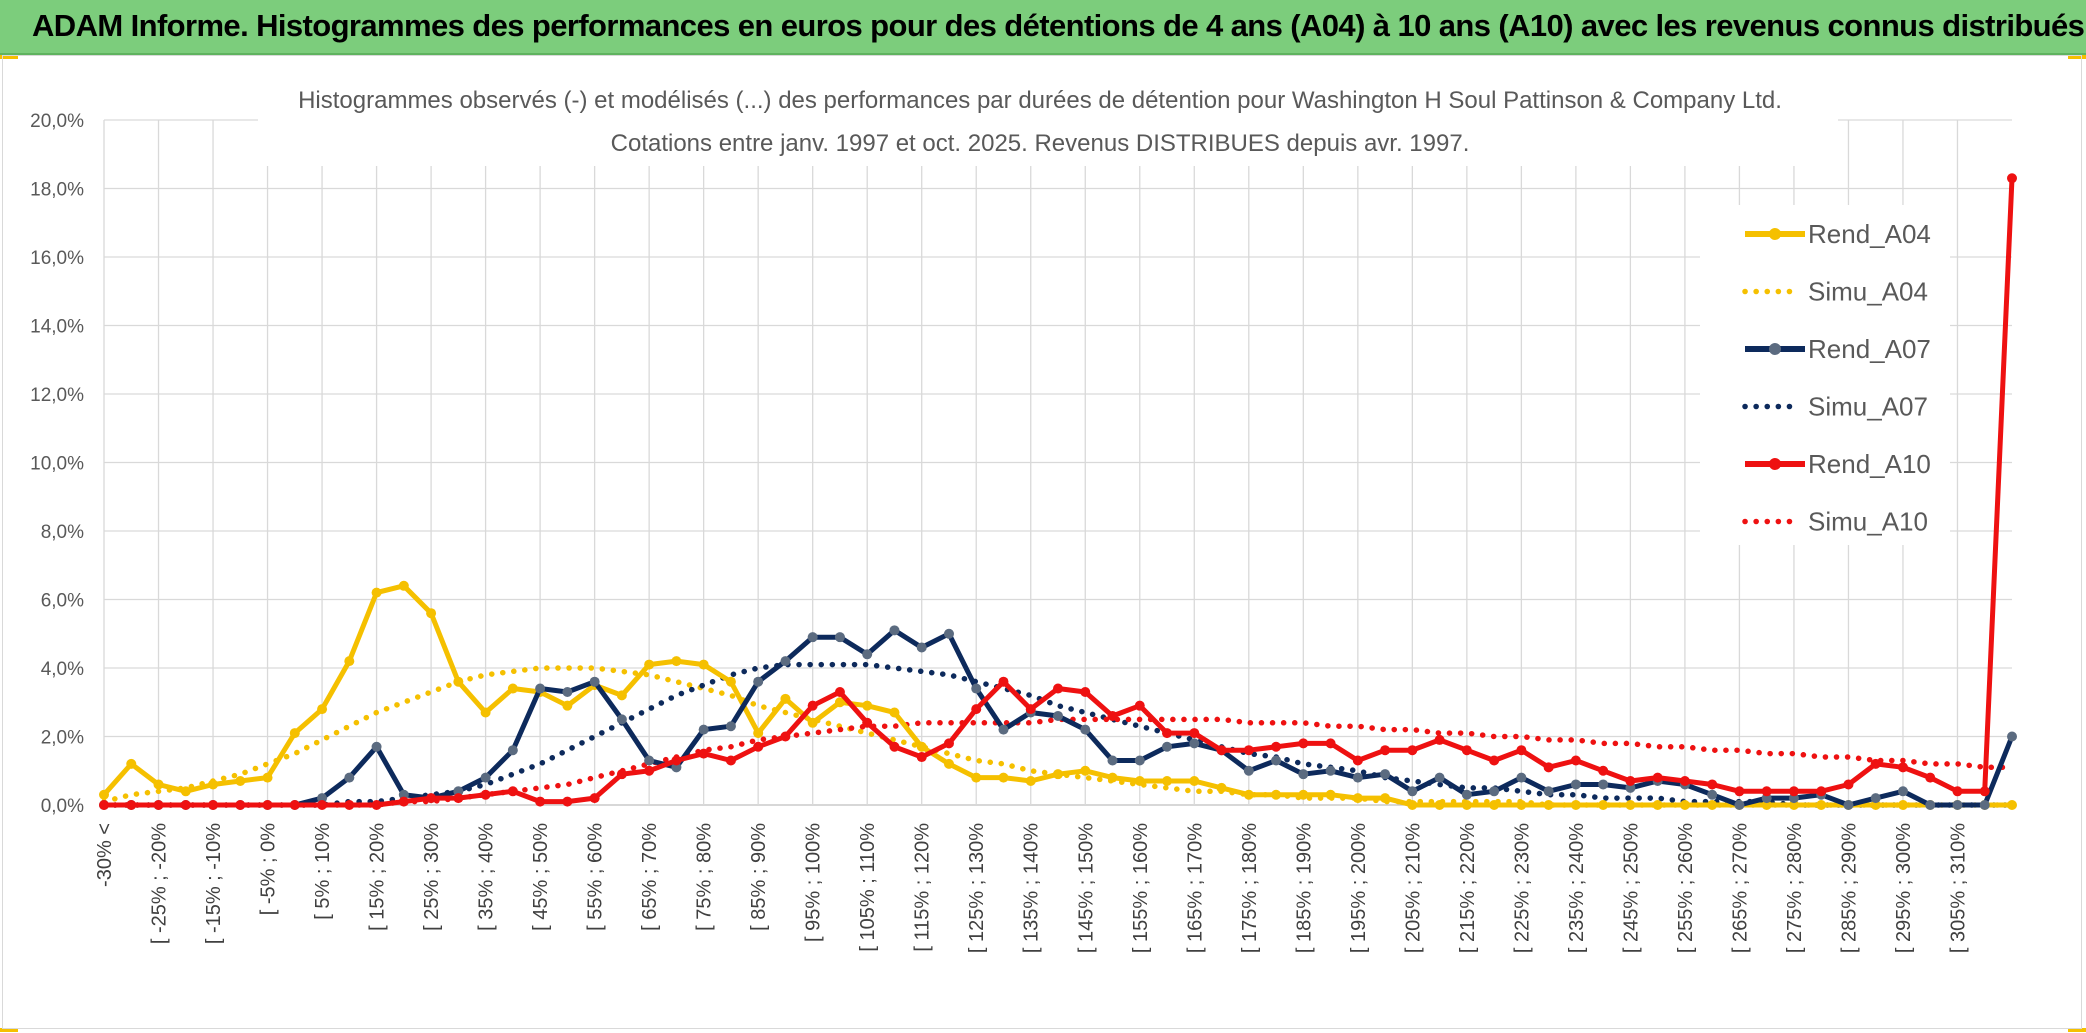 Image resolution: width=2086 pixels, height=1033 pixels. What do you see at coordinates (596, 877) in the screenshot?
I see `x-tick-label: [ 55% ; 60%` at bounding box center [596, 877].